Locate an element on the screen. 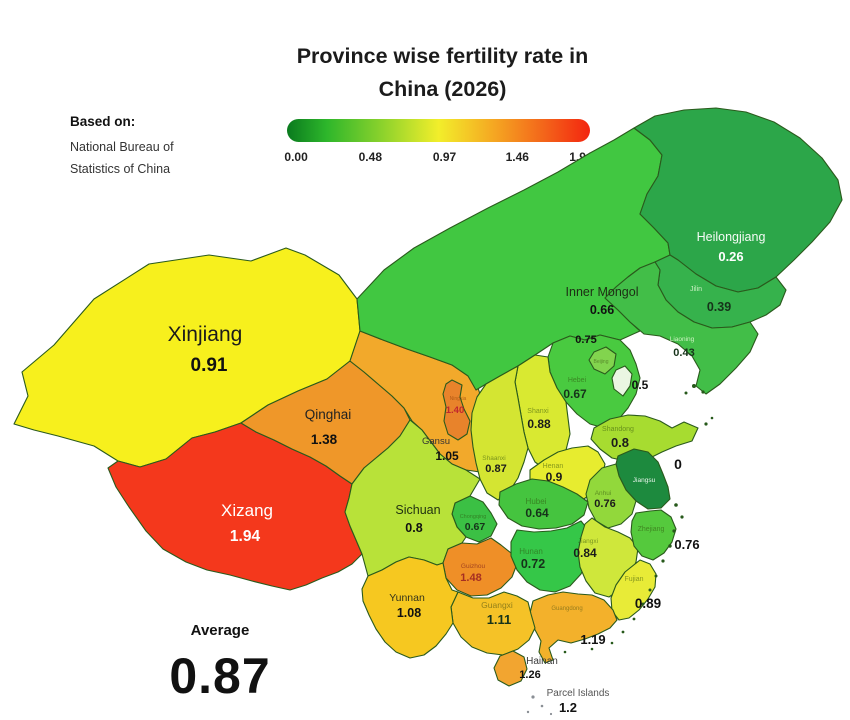  average-block: Average 0.87 is located at coordinates (220, 663).